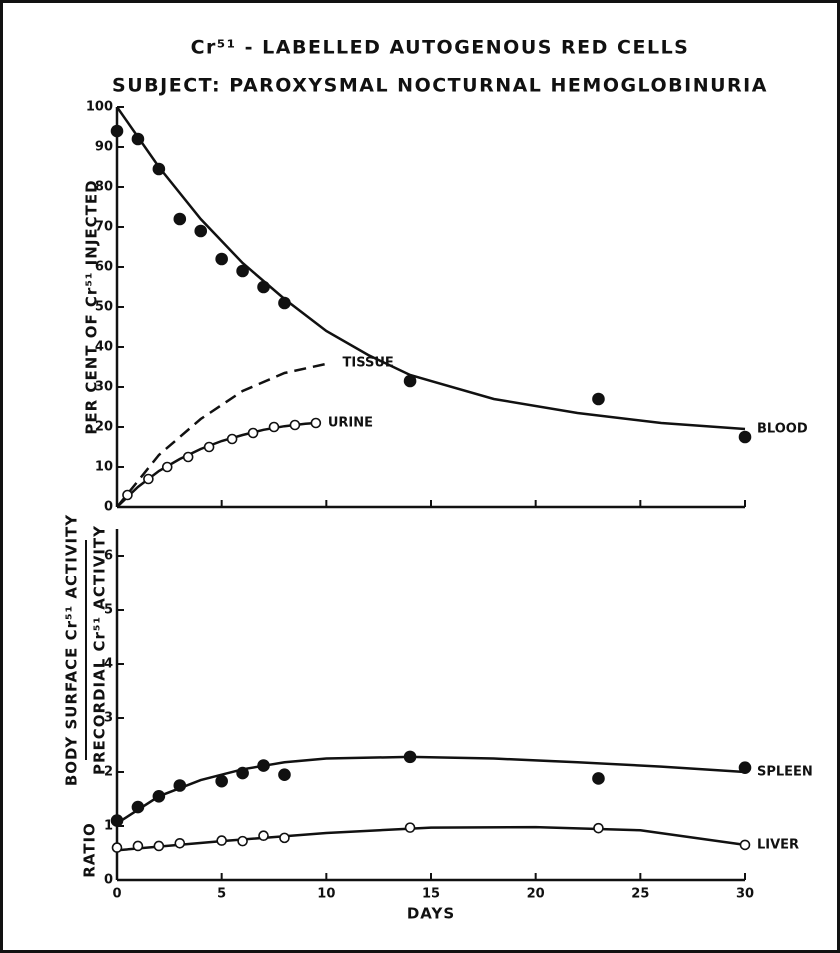  I want to click on y-axis-label: RATIO, so click(90, 850).